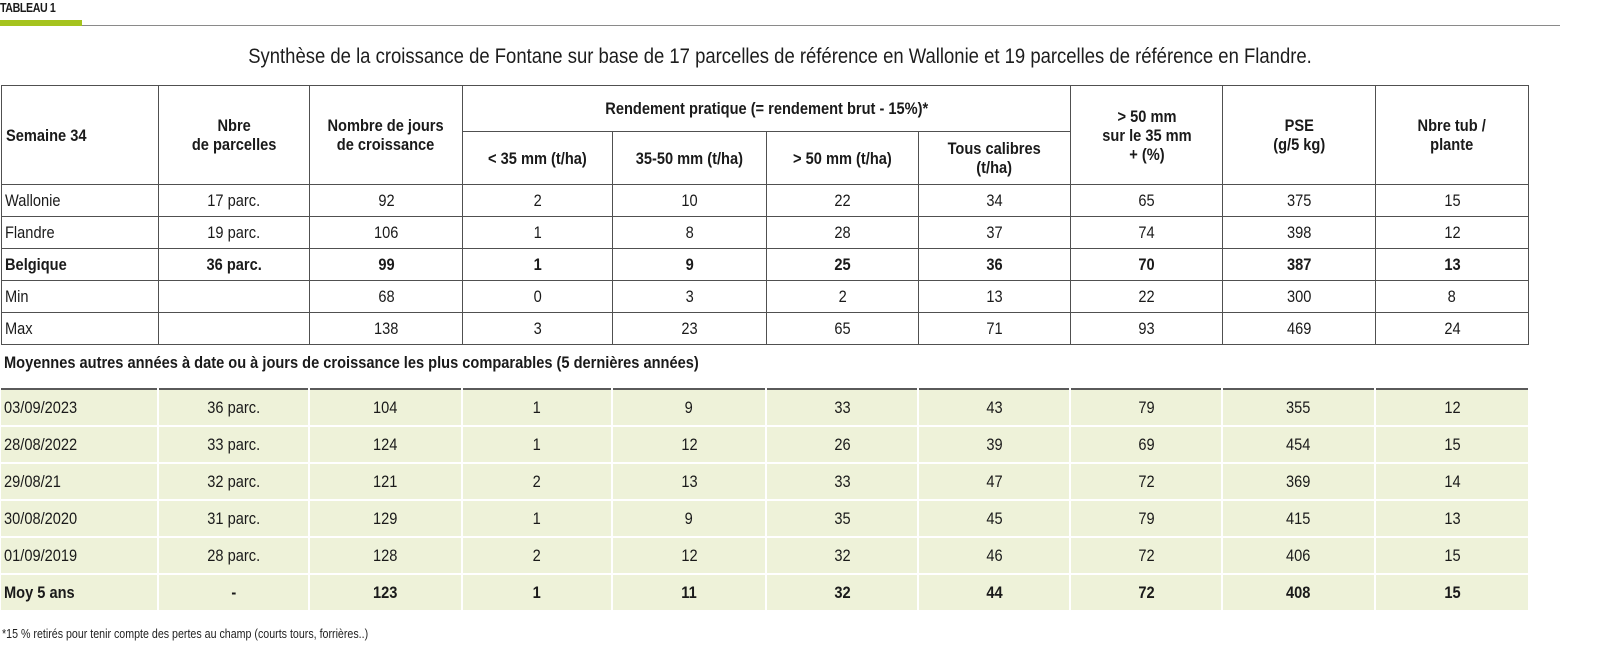  What do you see at coordinates (842, 296) in the screenshot?
I see `cell-gt50: 2` at bounding box center [842, 296].